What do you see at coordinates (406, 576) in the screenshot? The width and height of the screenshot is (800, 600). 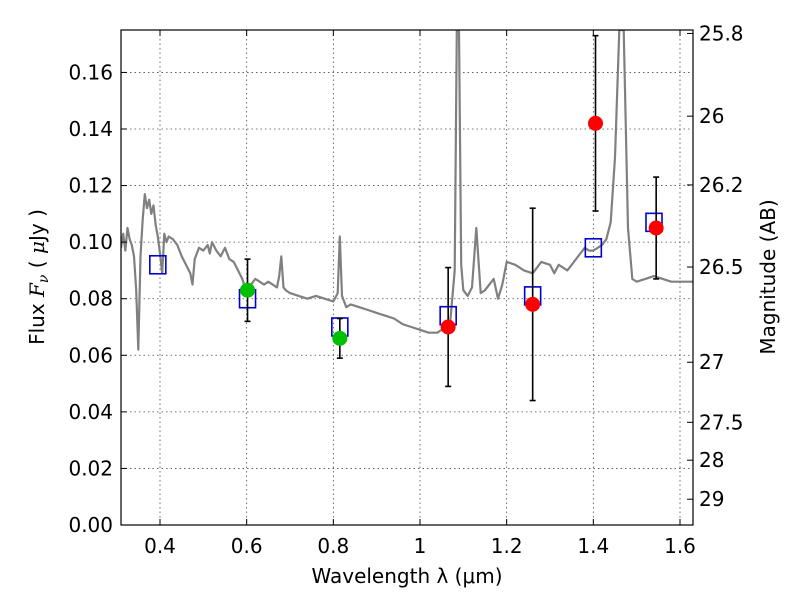 I see `x-axis-title: Wavelength λ (μm)` at bounding box center [406, 576].